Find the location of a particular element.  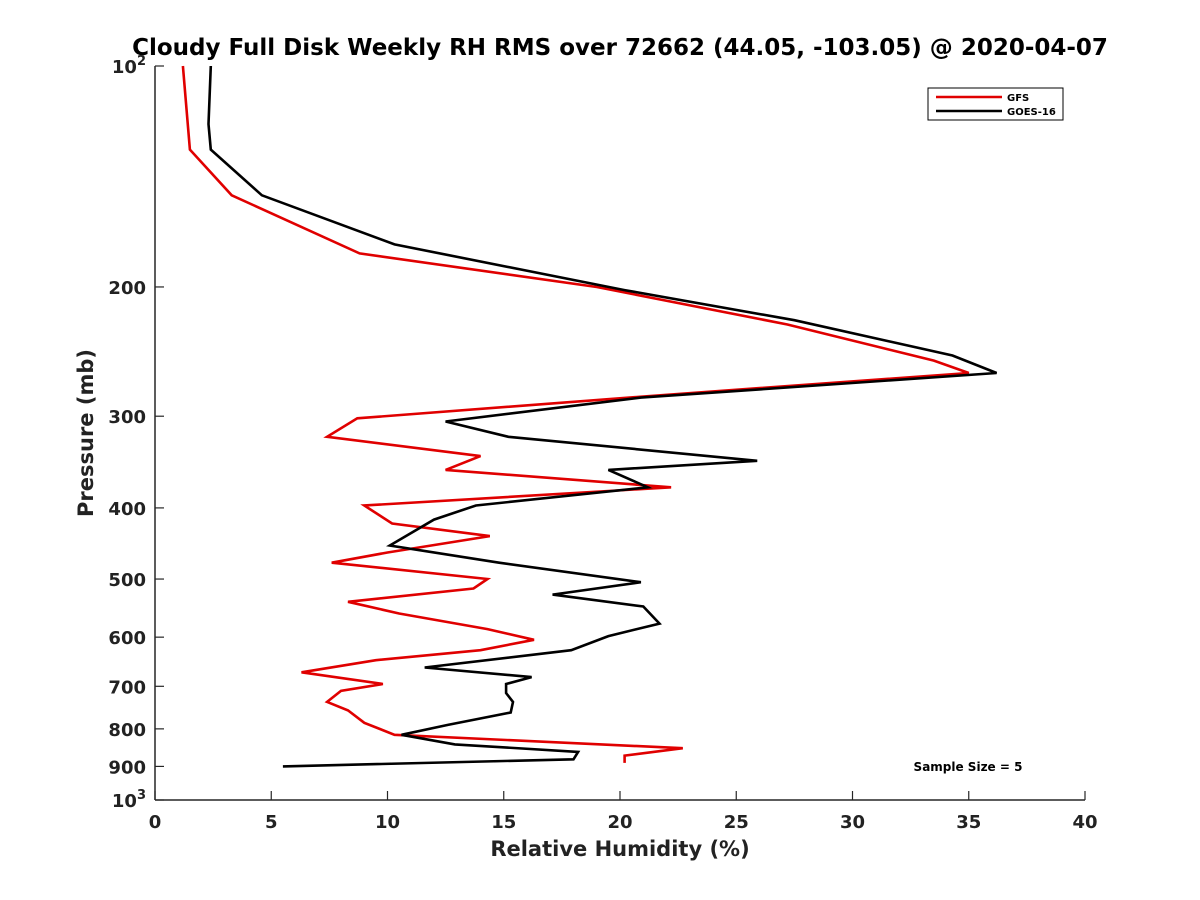

legend: GFS GOES-16 is located at coordinates (995, 104).